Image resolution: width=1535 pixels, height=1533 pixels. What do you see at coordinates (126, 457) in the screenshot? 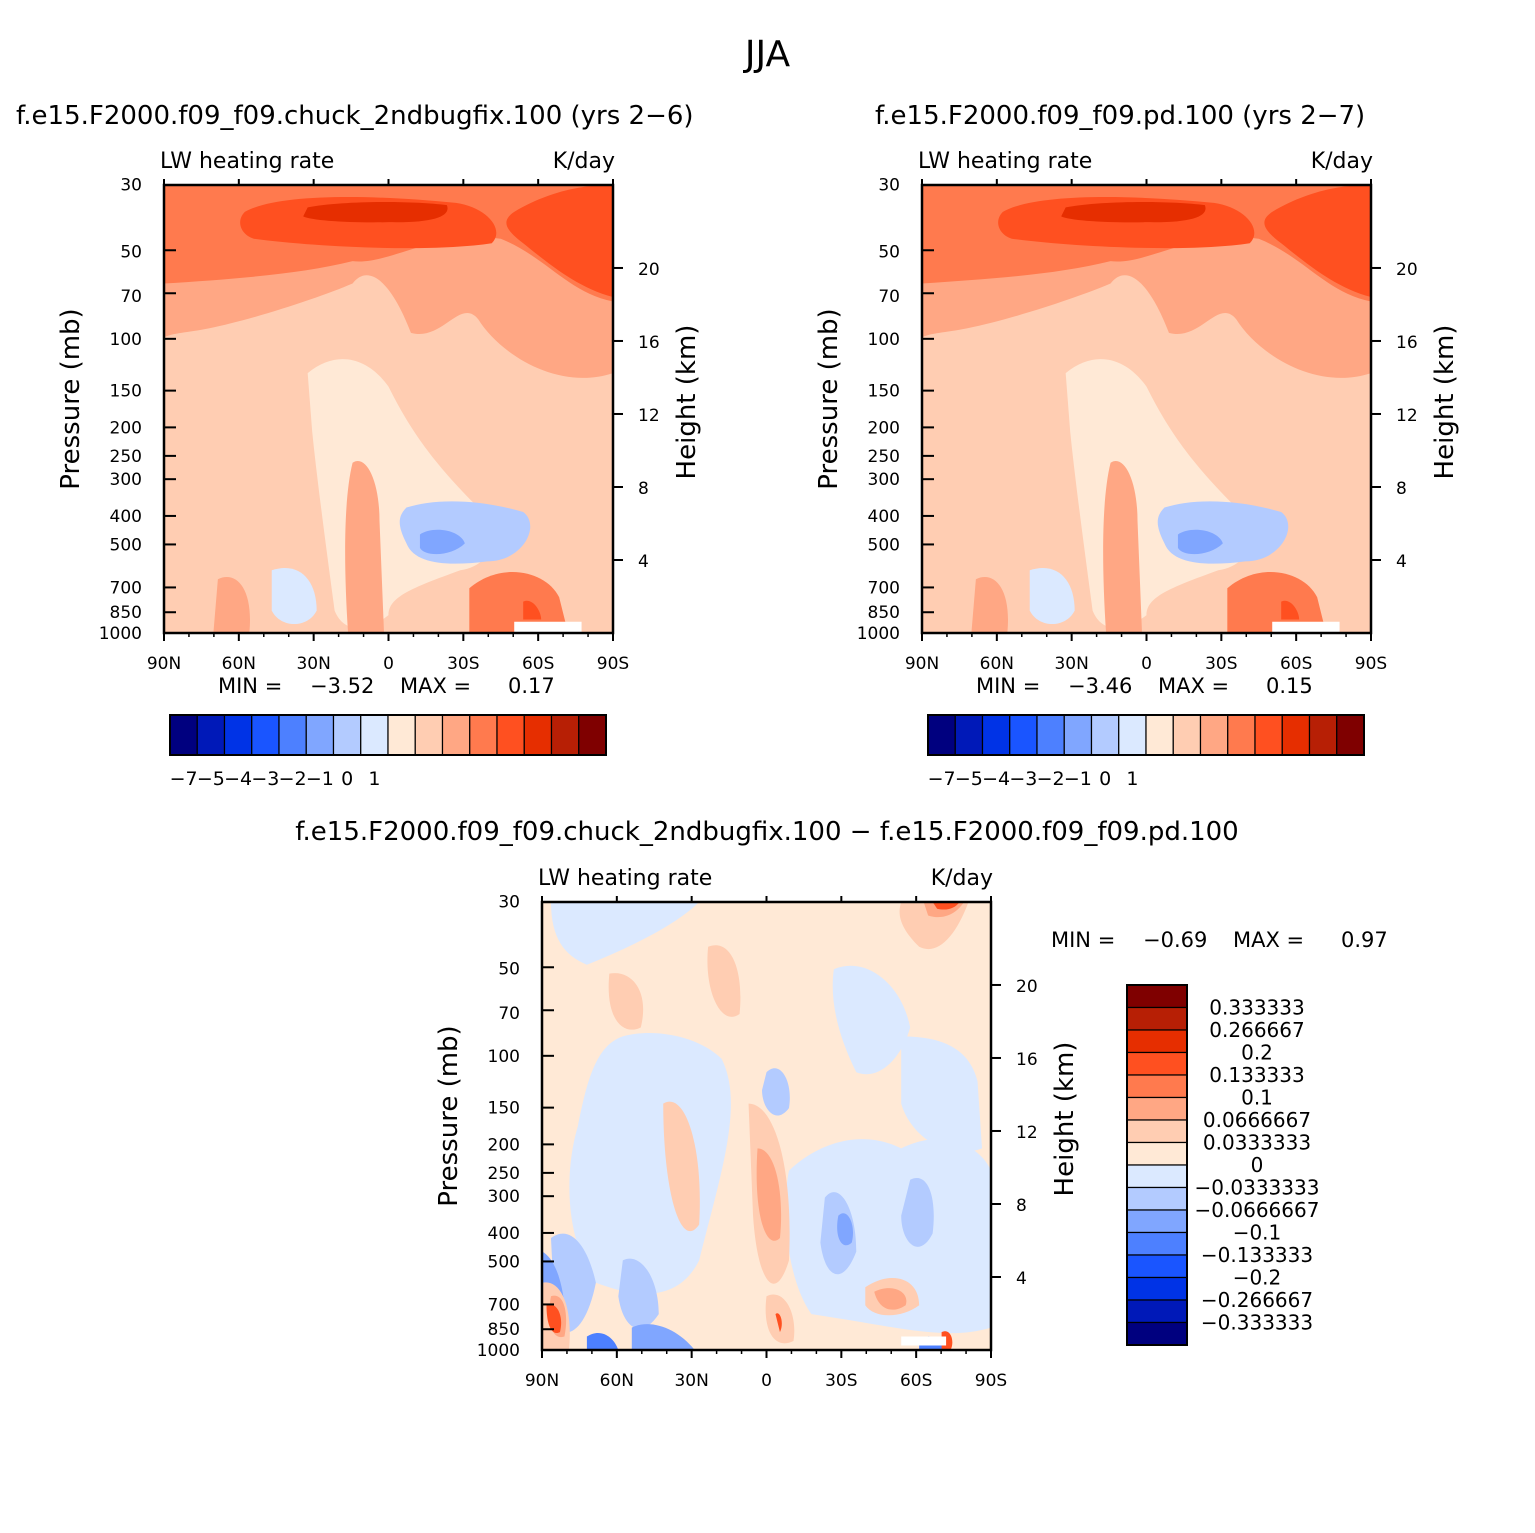
I see `y-tick-label: 250` at bounding box center [126, 457].